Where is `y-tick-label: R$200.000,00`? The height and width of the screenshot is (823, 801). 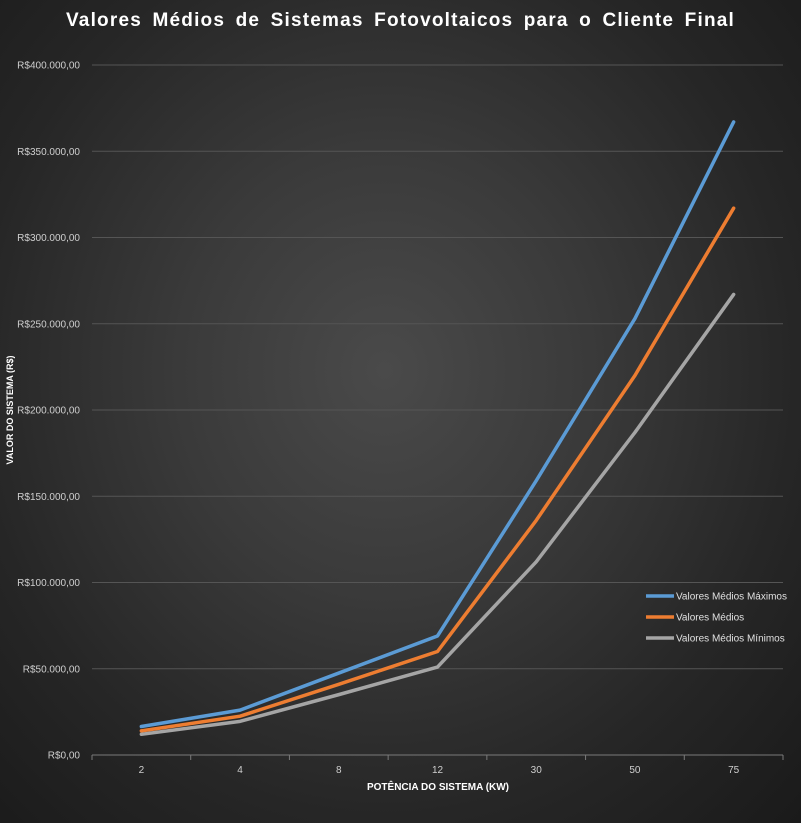 y-tick-label: R$200.000,00 is located at coordinates (48, 411).